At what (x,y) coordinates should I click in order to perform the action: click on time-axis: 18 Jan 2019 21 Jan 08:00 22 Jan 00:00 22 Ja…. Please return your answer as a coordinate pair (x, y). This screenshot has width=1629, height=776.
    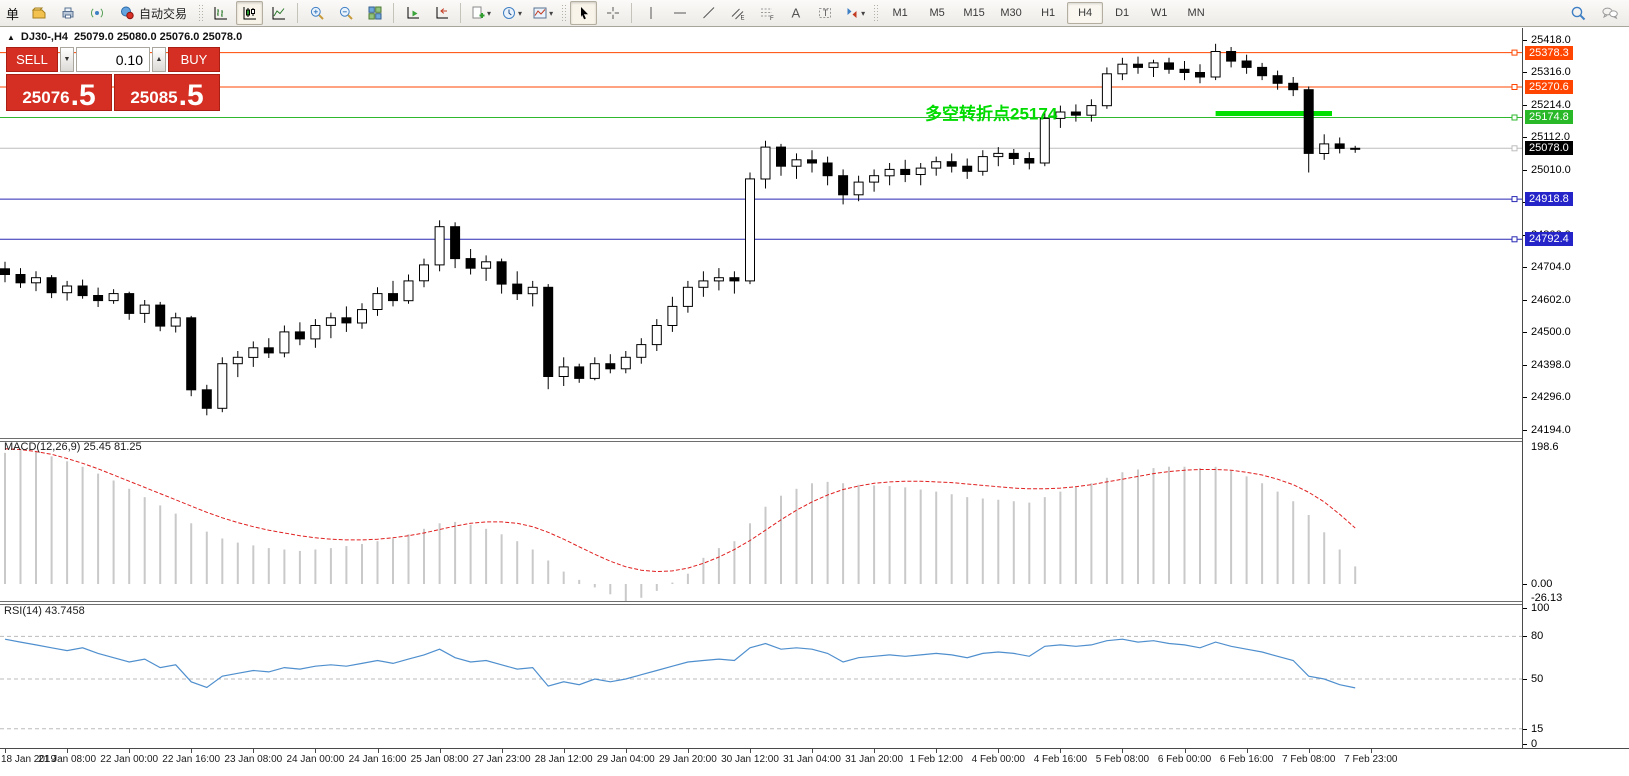
    Looking at the image, I should click on (814, 762).